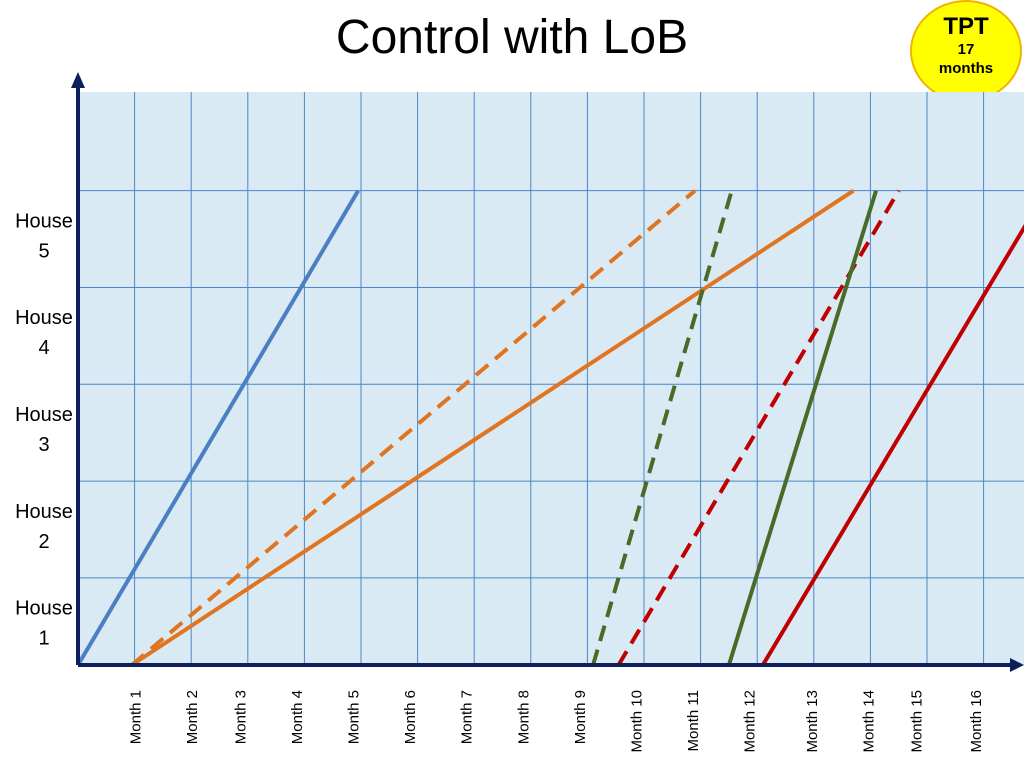  I want to click on y-tick-label-house-5: House 5, so click(44, 236).